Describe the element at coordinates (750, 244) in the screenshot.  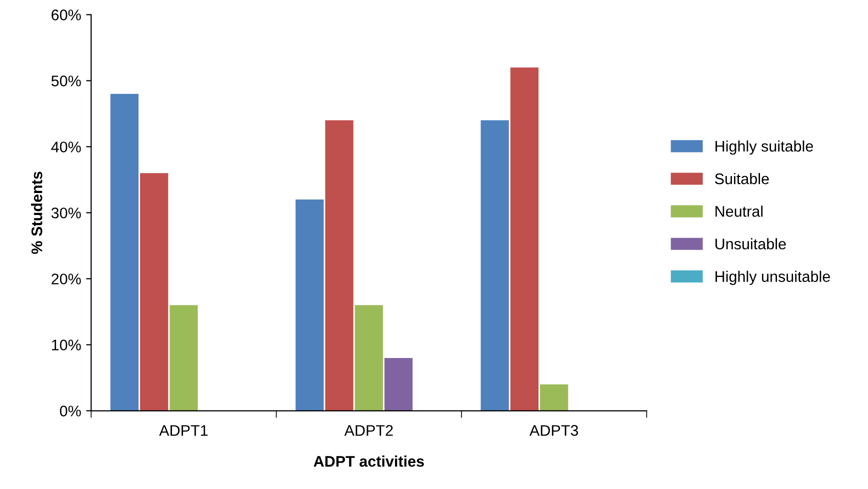
I see `legend-label: Unsuitable` at that location.